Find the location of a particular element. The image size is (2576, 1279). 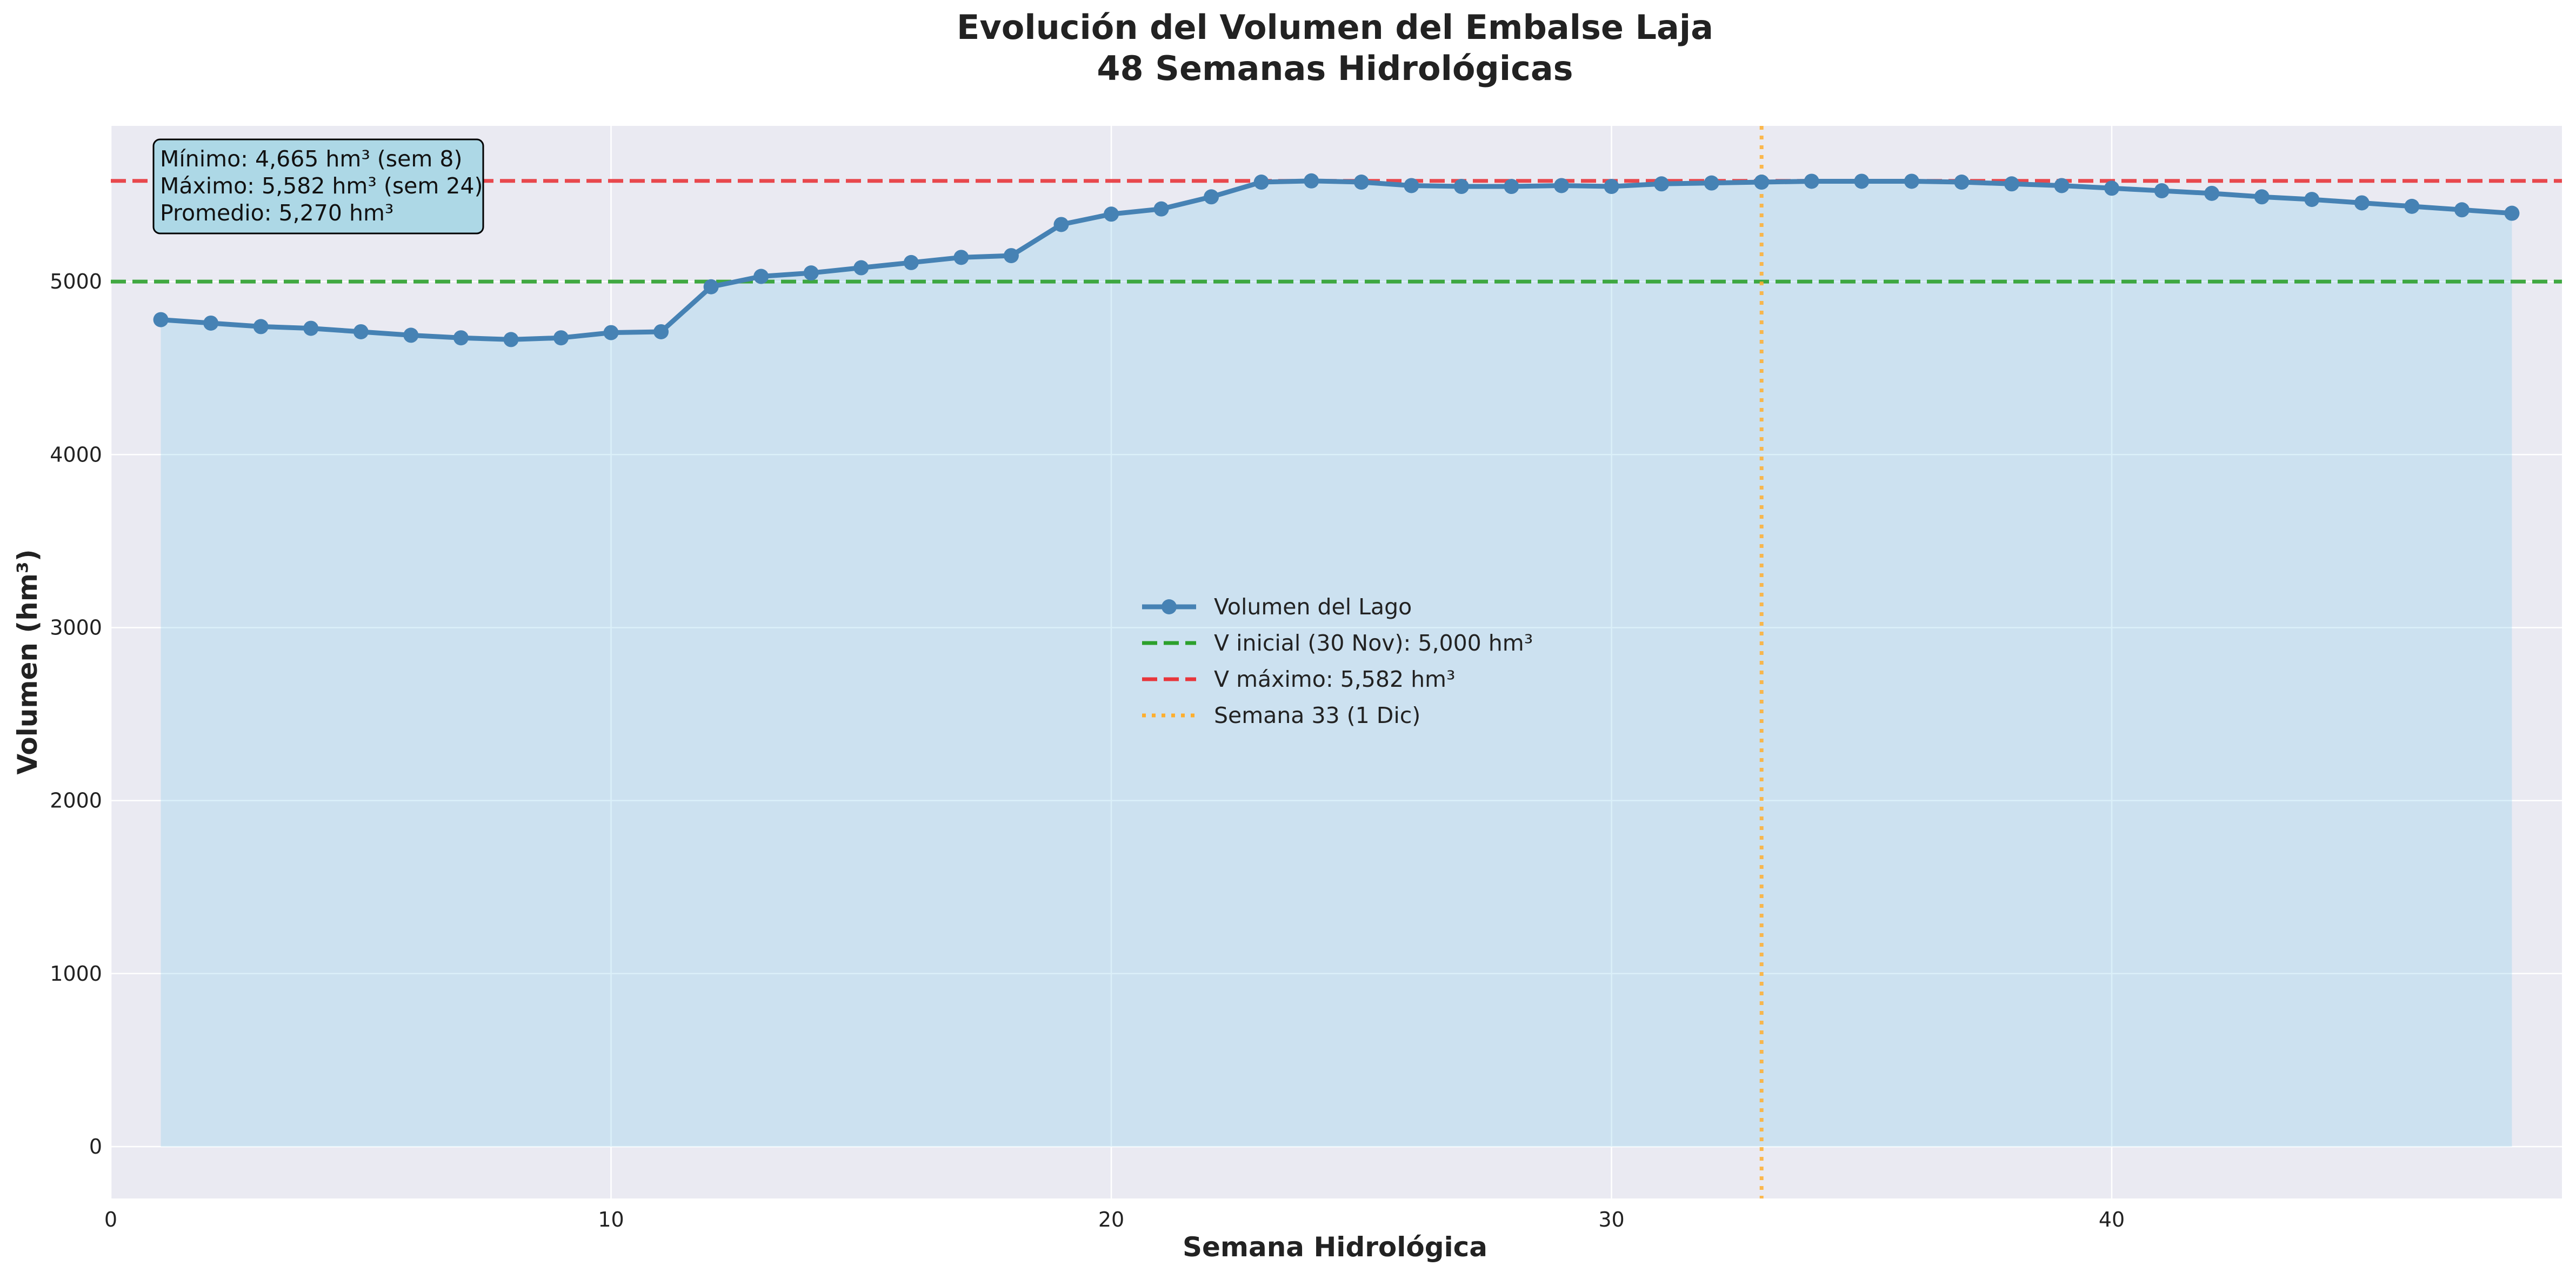

x-axis-ticks: 0 10 20 30 40 is located at coordinates (1114, 1220).